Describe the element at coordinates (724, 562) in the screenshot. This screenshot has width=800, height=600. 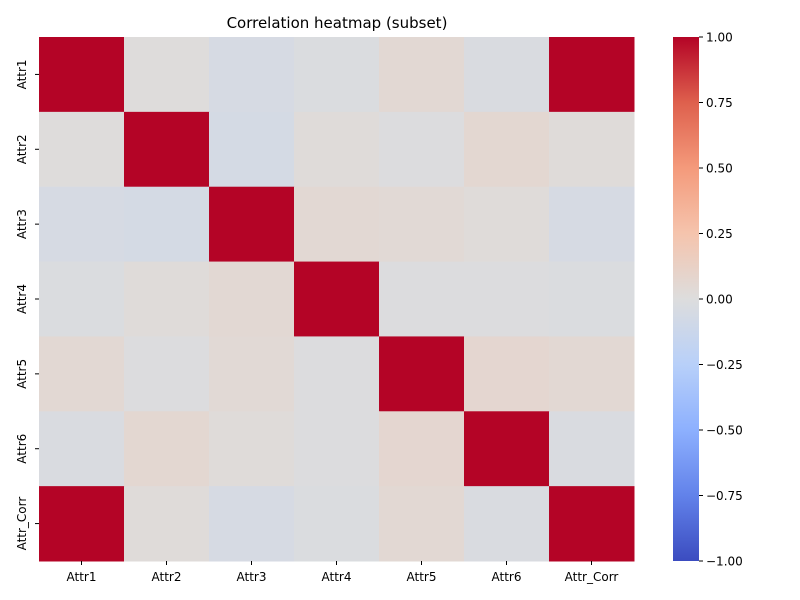
I see `colorbar-tick-label: −1.00` at that location.